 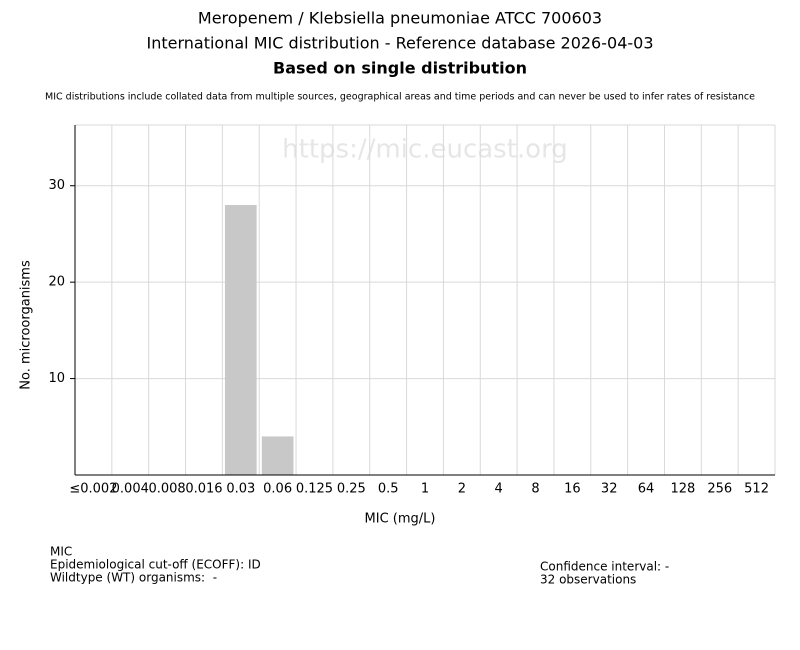 What do you see at coordinates (646, 489) in the screenshot?
I see `x-tick-label: 64` at bounding box center [646, 489].